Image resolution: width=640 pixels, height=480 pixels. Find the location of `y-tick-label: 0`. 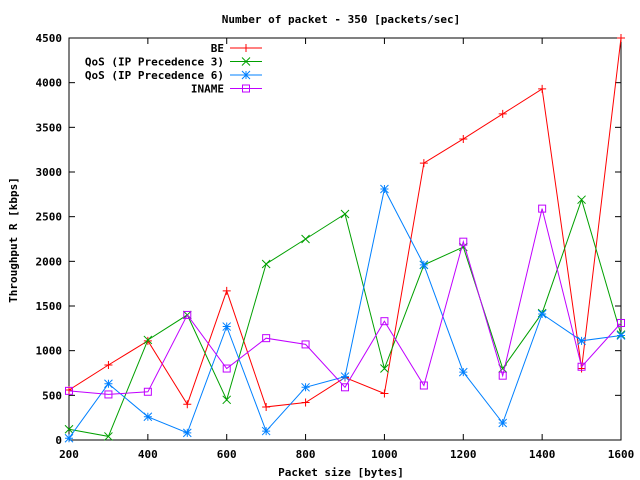

y-tick-label: 0 is located at coordinates (58, 440).